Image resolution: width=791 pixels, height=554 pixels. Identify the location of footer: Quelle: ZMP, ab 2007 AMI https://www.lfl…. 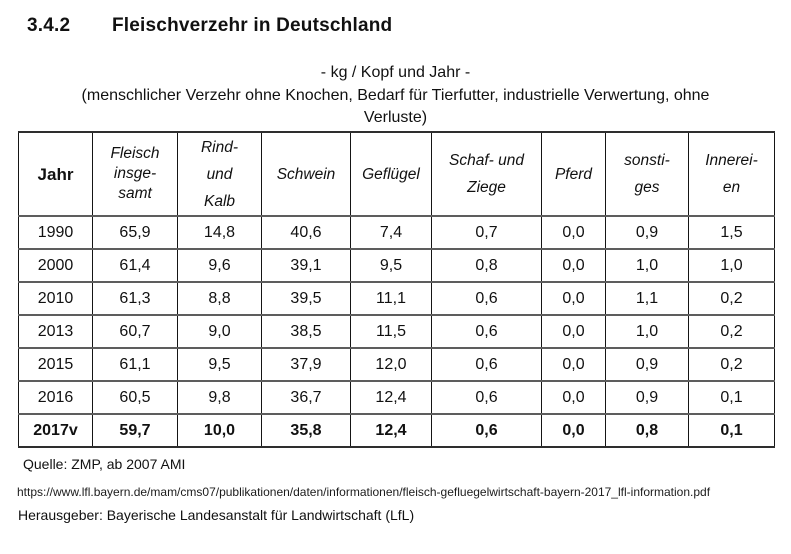
(395, 490).